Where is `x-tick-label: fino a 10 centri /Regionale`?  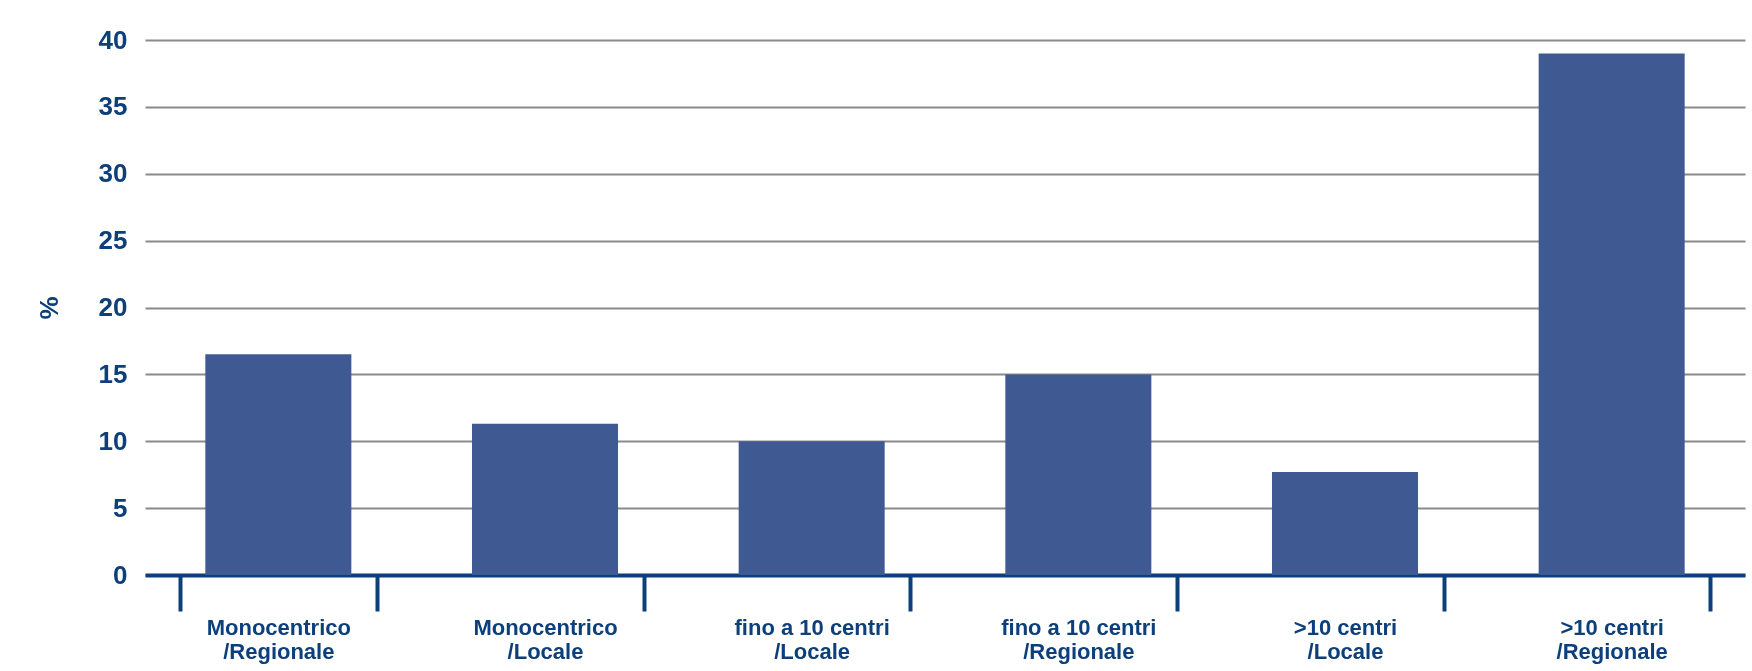
x-tick-label: fino a 10 centri /Regionale is located at coordinates (1079, 639).